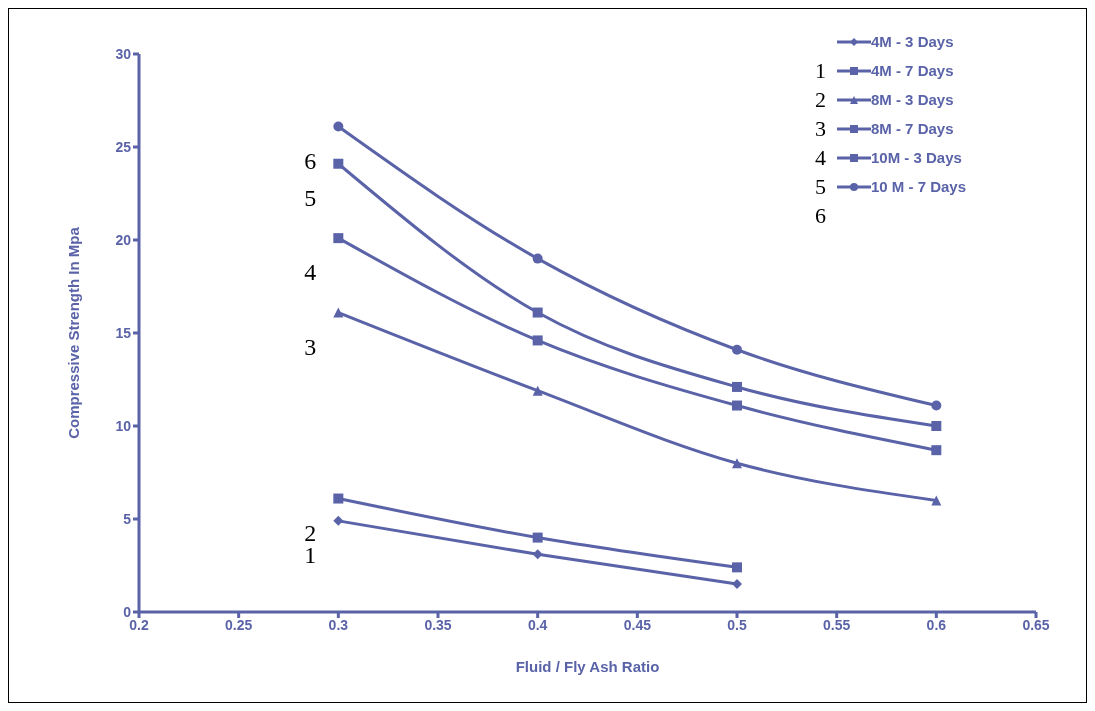 This screenshot has width=1095, height=711. What do you see at coordinates (123, 239) in the screenshot?
I see `y-tick-label: 20` at bounding box center [123, 239].